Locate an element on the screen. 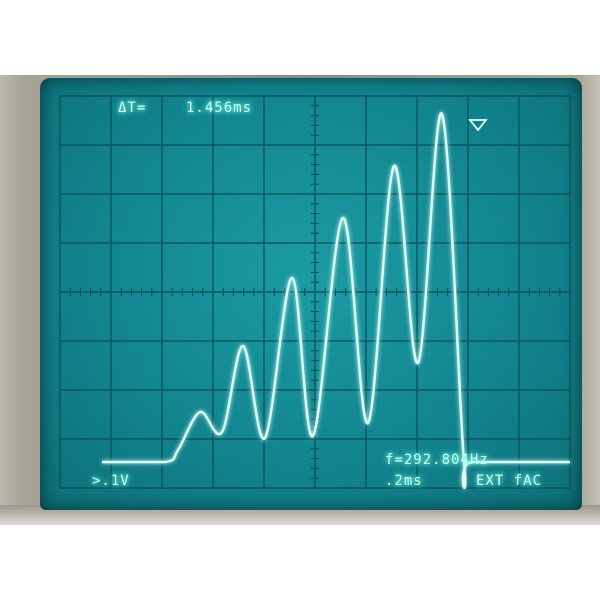 This screenshot has width=600, height=600. time-per-div-readout: .2ms is located at coordinates (404, 481).